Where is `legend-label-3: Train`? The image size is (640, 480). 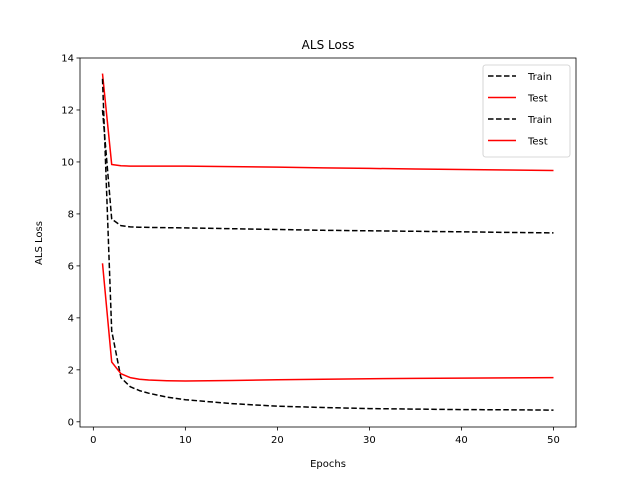 legend-label-3: Train is located at coordinates (539, 120).